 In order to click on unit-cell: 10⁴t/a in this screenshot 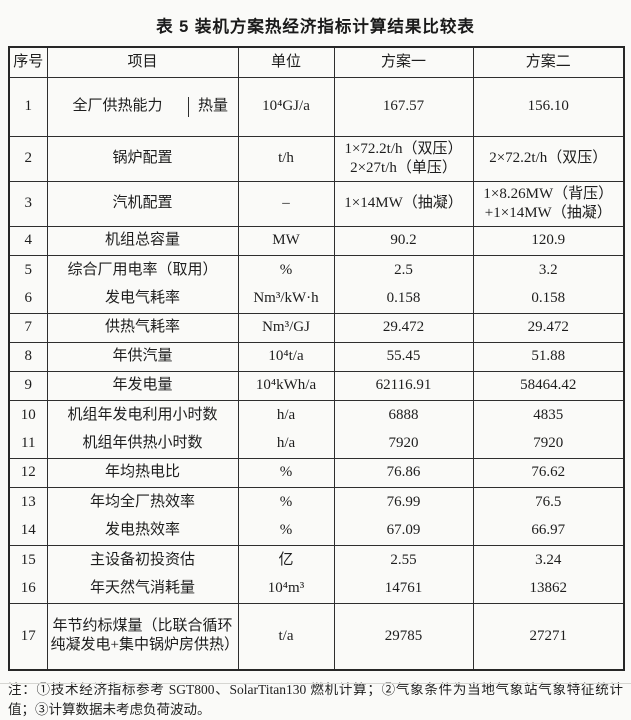, I will do `click(286, 357)`.